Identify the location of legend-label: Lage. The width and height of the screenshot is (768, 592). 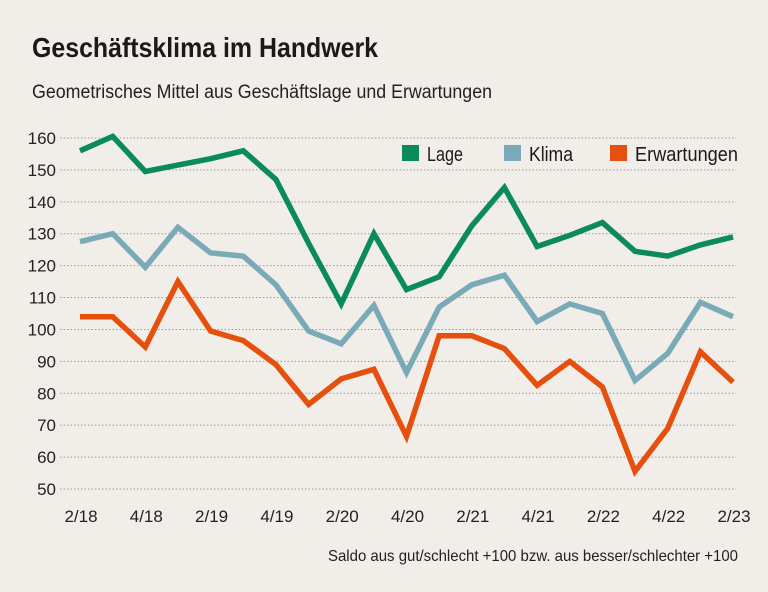
(445, 155).